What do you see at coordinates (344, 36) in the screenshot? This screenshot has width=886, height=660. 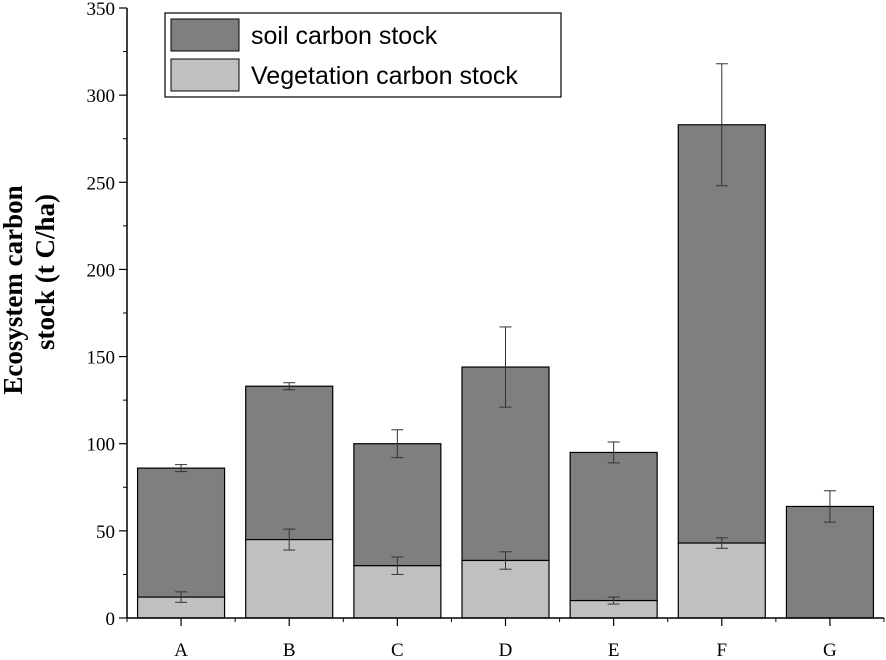 I see `legend-label-soil: soil carbon stock` at bounding box center [344, 36].